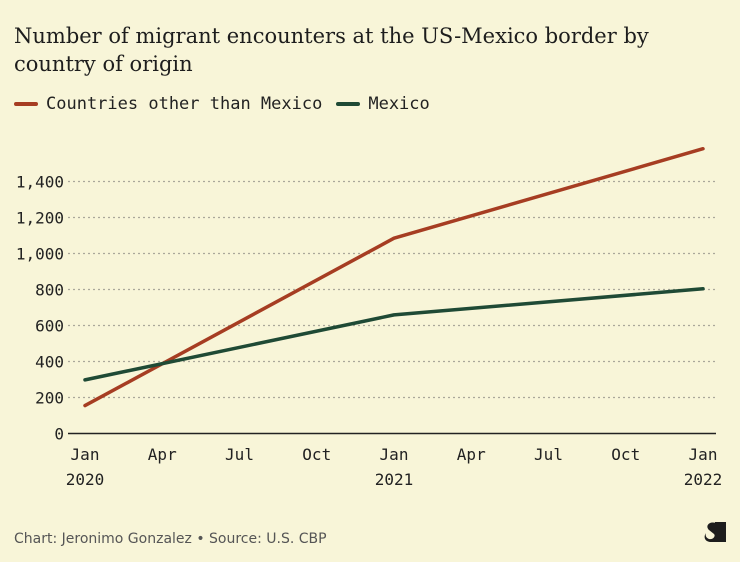 This screenshot has height=562, width=740. Describe the element at coordinates (40, 182) in the screenshot. I see `y-tick-label: 1,400` at that location.